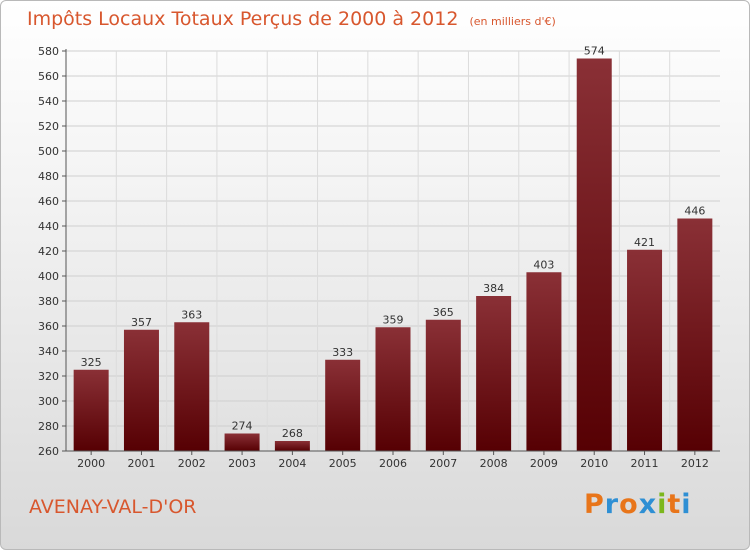 The image size is (750, 550). I want to click on data-label-2012: 446, so click(694, 211).